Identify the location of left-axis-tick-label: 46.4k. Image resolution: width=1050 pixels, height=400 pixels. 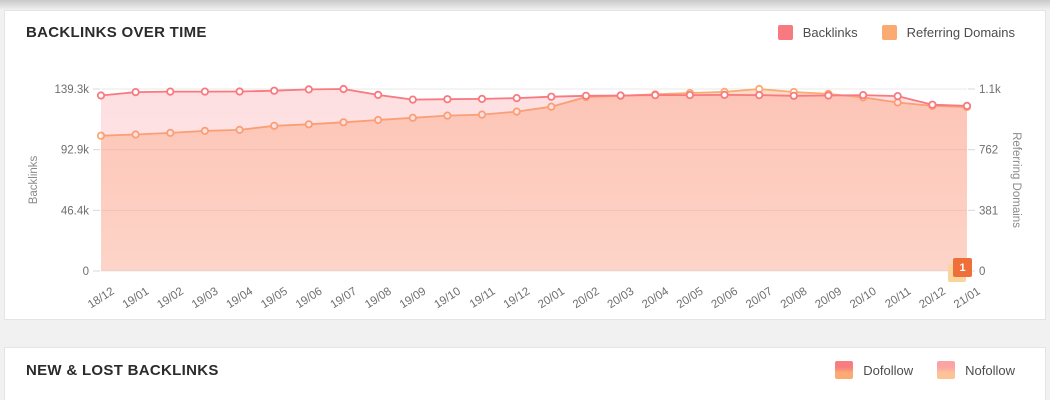
(75, 211).